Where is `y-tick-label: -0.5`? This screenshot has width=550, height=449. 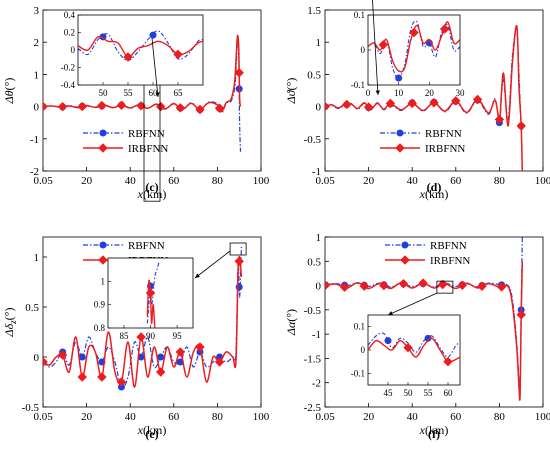
y-tick-label: -0.5 is located at coordinates (31, 408).